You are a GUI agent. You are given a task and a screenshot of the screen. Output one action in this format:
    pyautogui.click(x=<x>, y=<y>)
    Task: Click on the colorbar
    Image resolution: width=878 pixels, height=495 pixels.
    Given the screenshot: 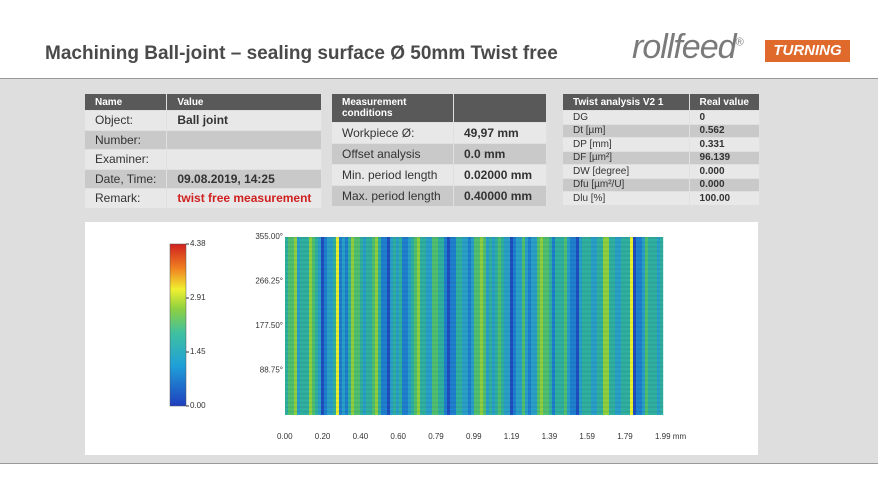 What is the action you would take?
    pyautogui.click(x=178, y=325)
    